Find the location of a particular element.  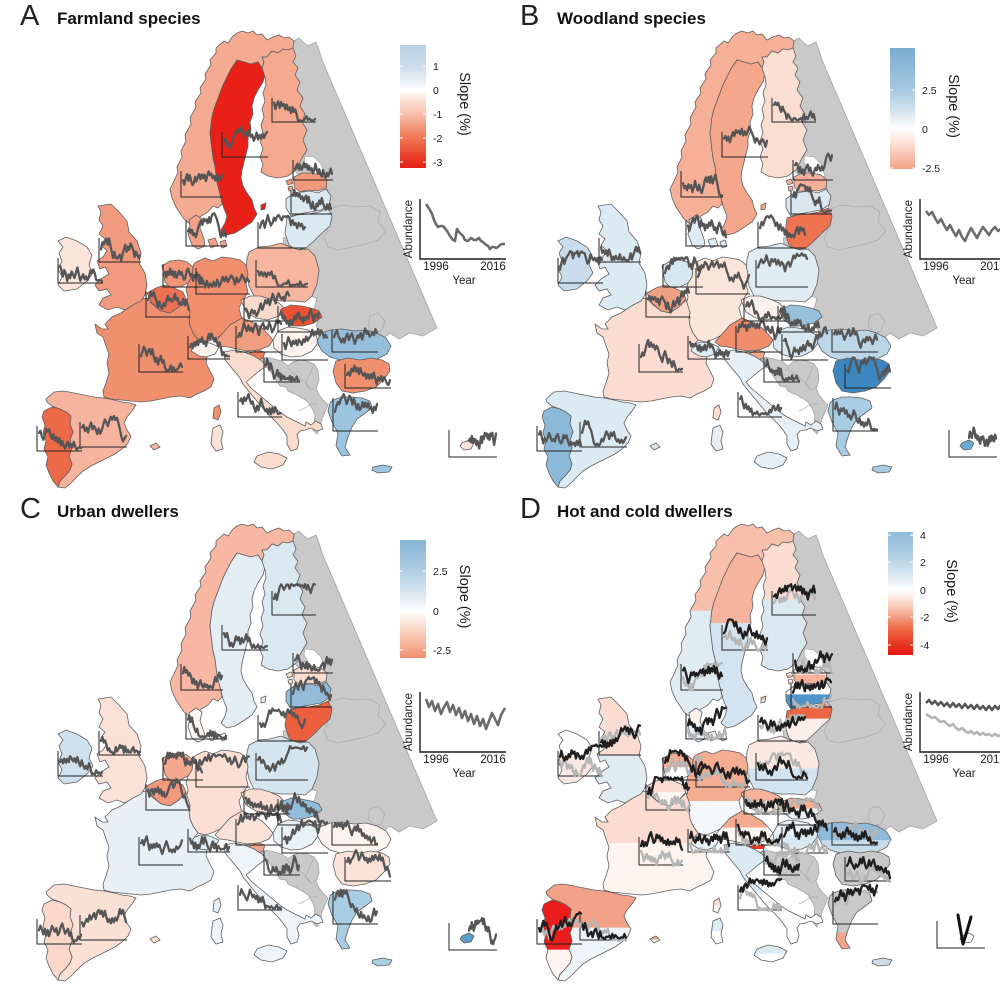

svg-text: 2 is located at coordinates (923, 563).